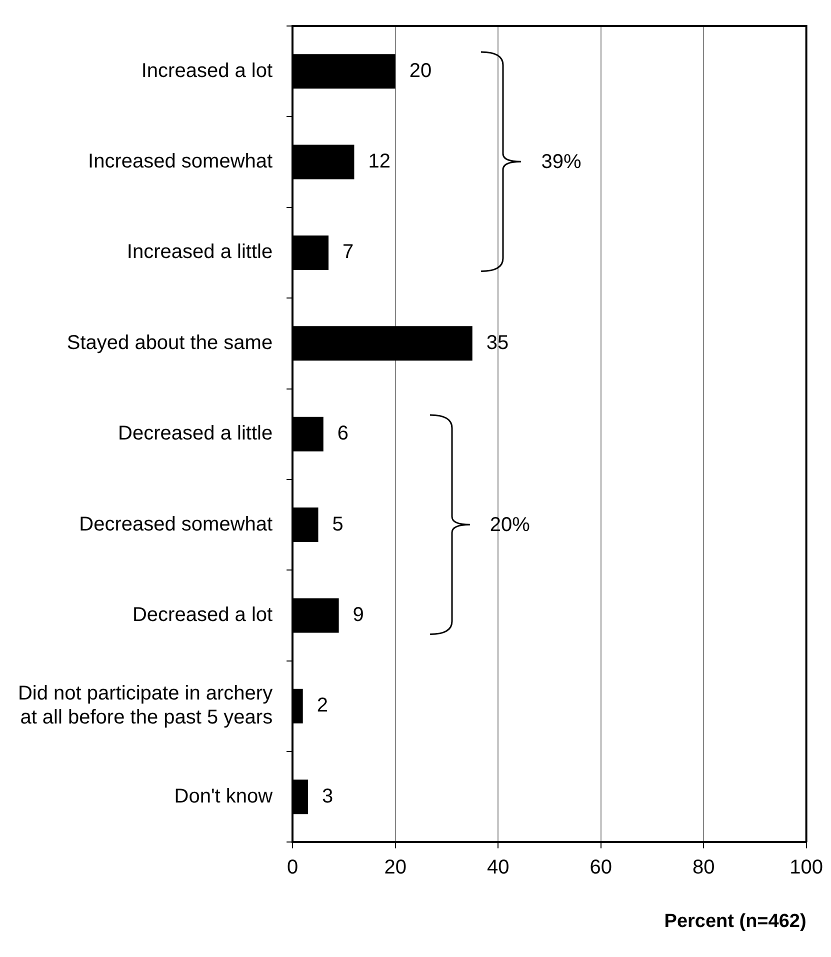 This screenshot has height=957, width=831. I want to click on x-tick-label: 20, so click(395, 867).